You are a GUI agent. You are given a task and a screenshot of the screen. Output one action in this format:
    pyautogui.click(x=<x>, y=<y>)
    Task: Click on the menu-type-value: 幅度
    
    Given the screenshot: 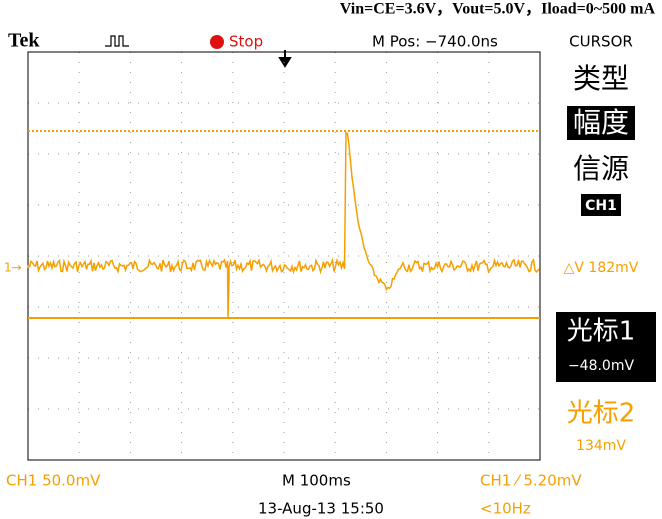 What is the action you would take?
    pyautogui.click(x=601, y=122)
    